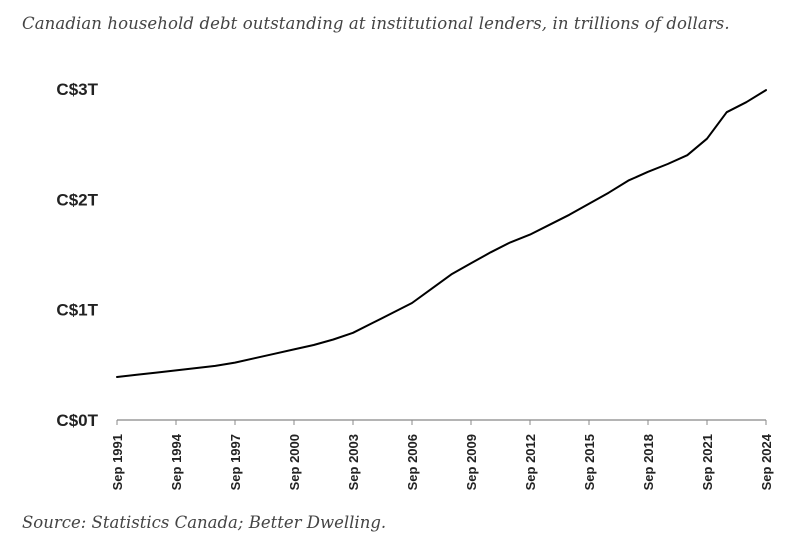 The width and height of the screenshot is (788, 554). What do you see at coordinates (471, 462) in the screenshot?
I see `x-tick-label: Sep 2009` at bounding box center [471, 462].